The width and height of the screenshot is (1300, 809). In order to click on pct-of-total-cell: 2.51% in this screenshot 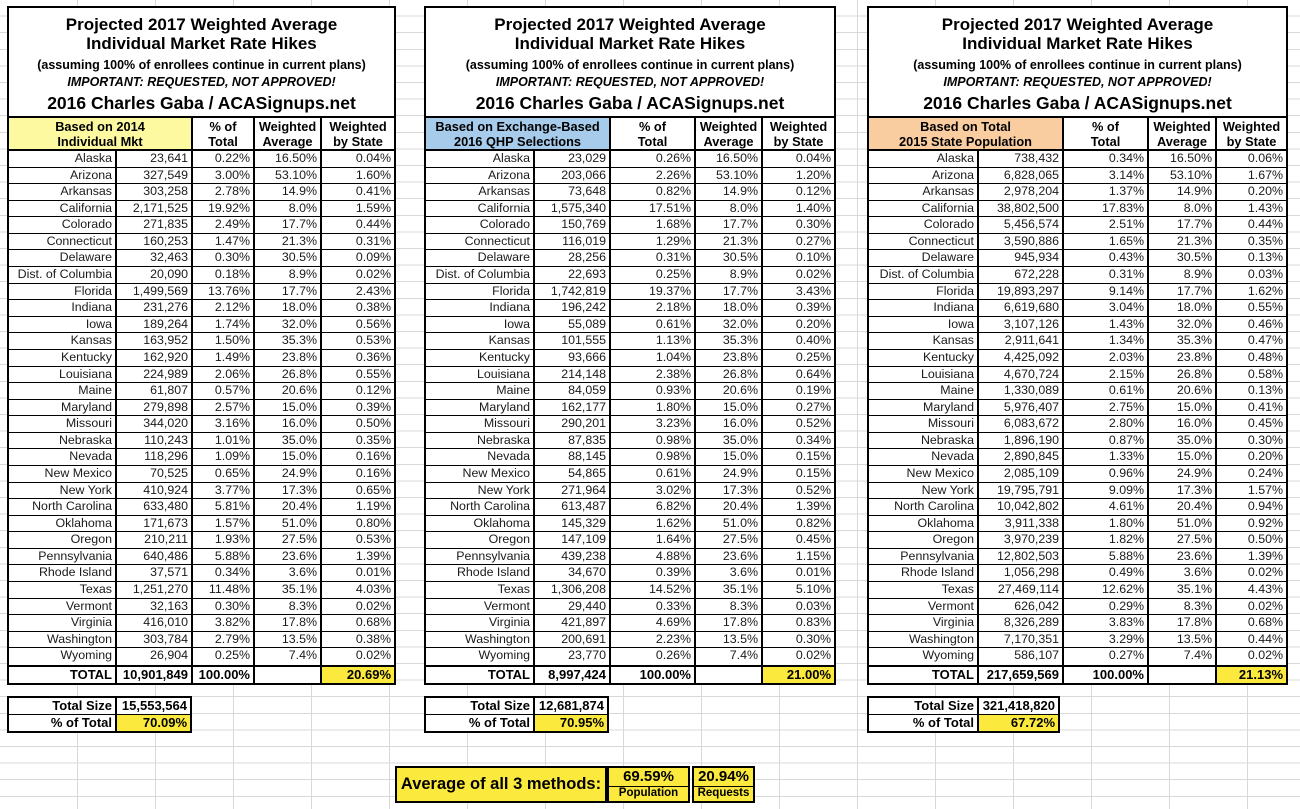, I will do `click(1106, 225)`.